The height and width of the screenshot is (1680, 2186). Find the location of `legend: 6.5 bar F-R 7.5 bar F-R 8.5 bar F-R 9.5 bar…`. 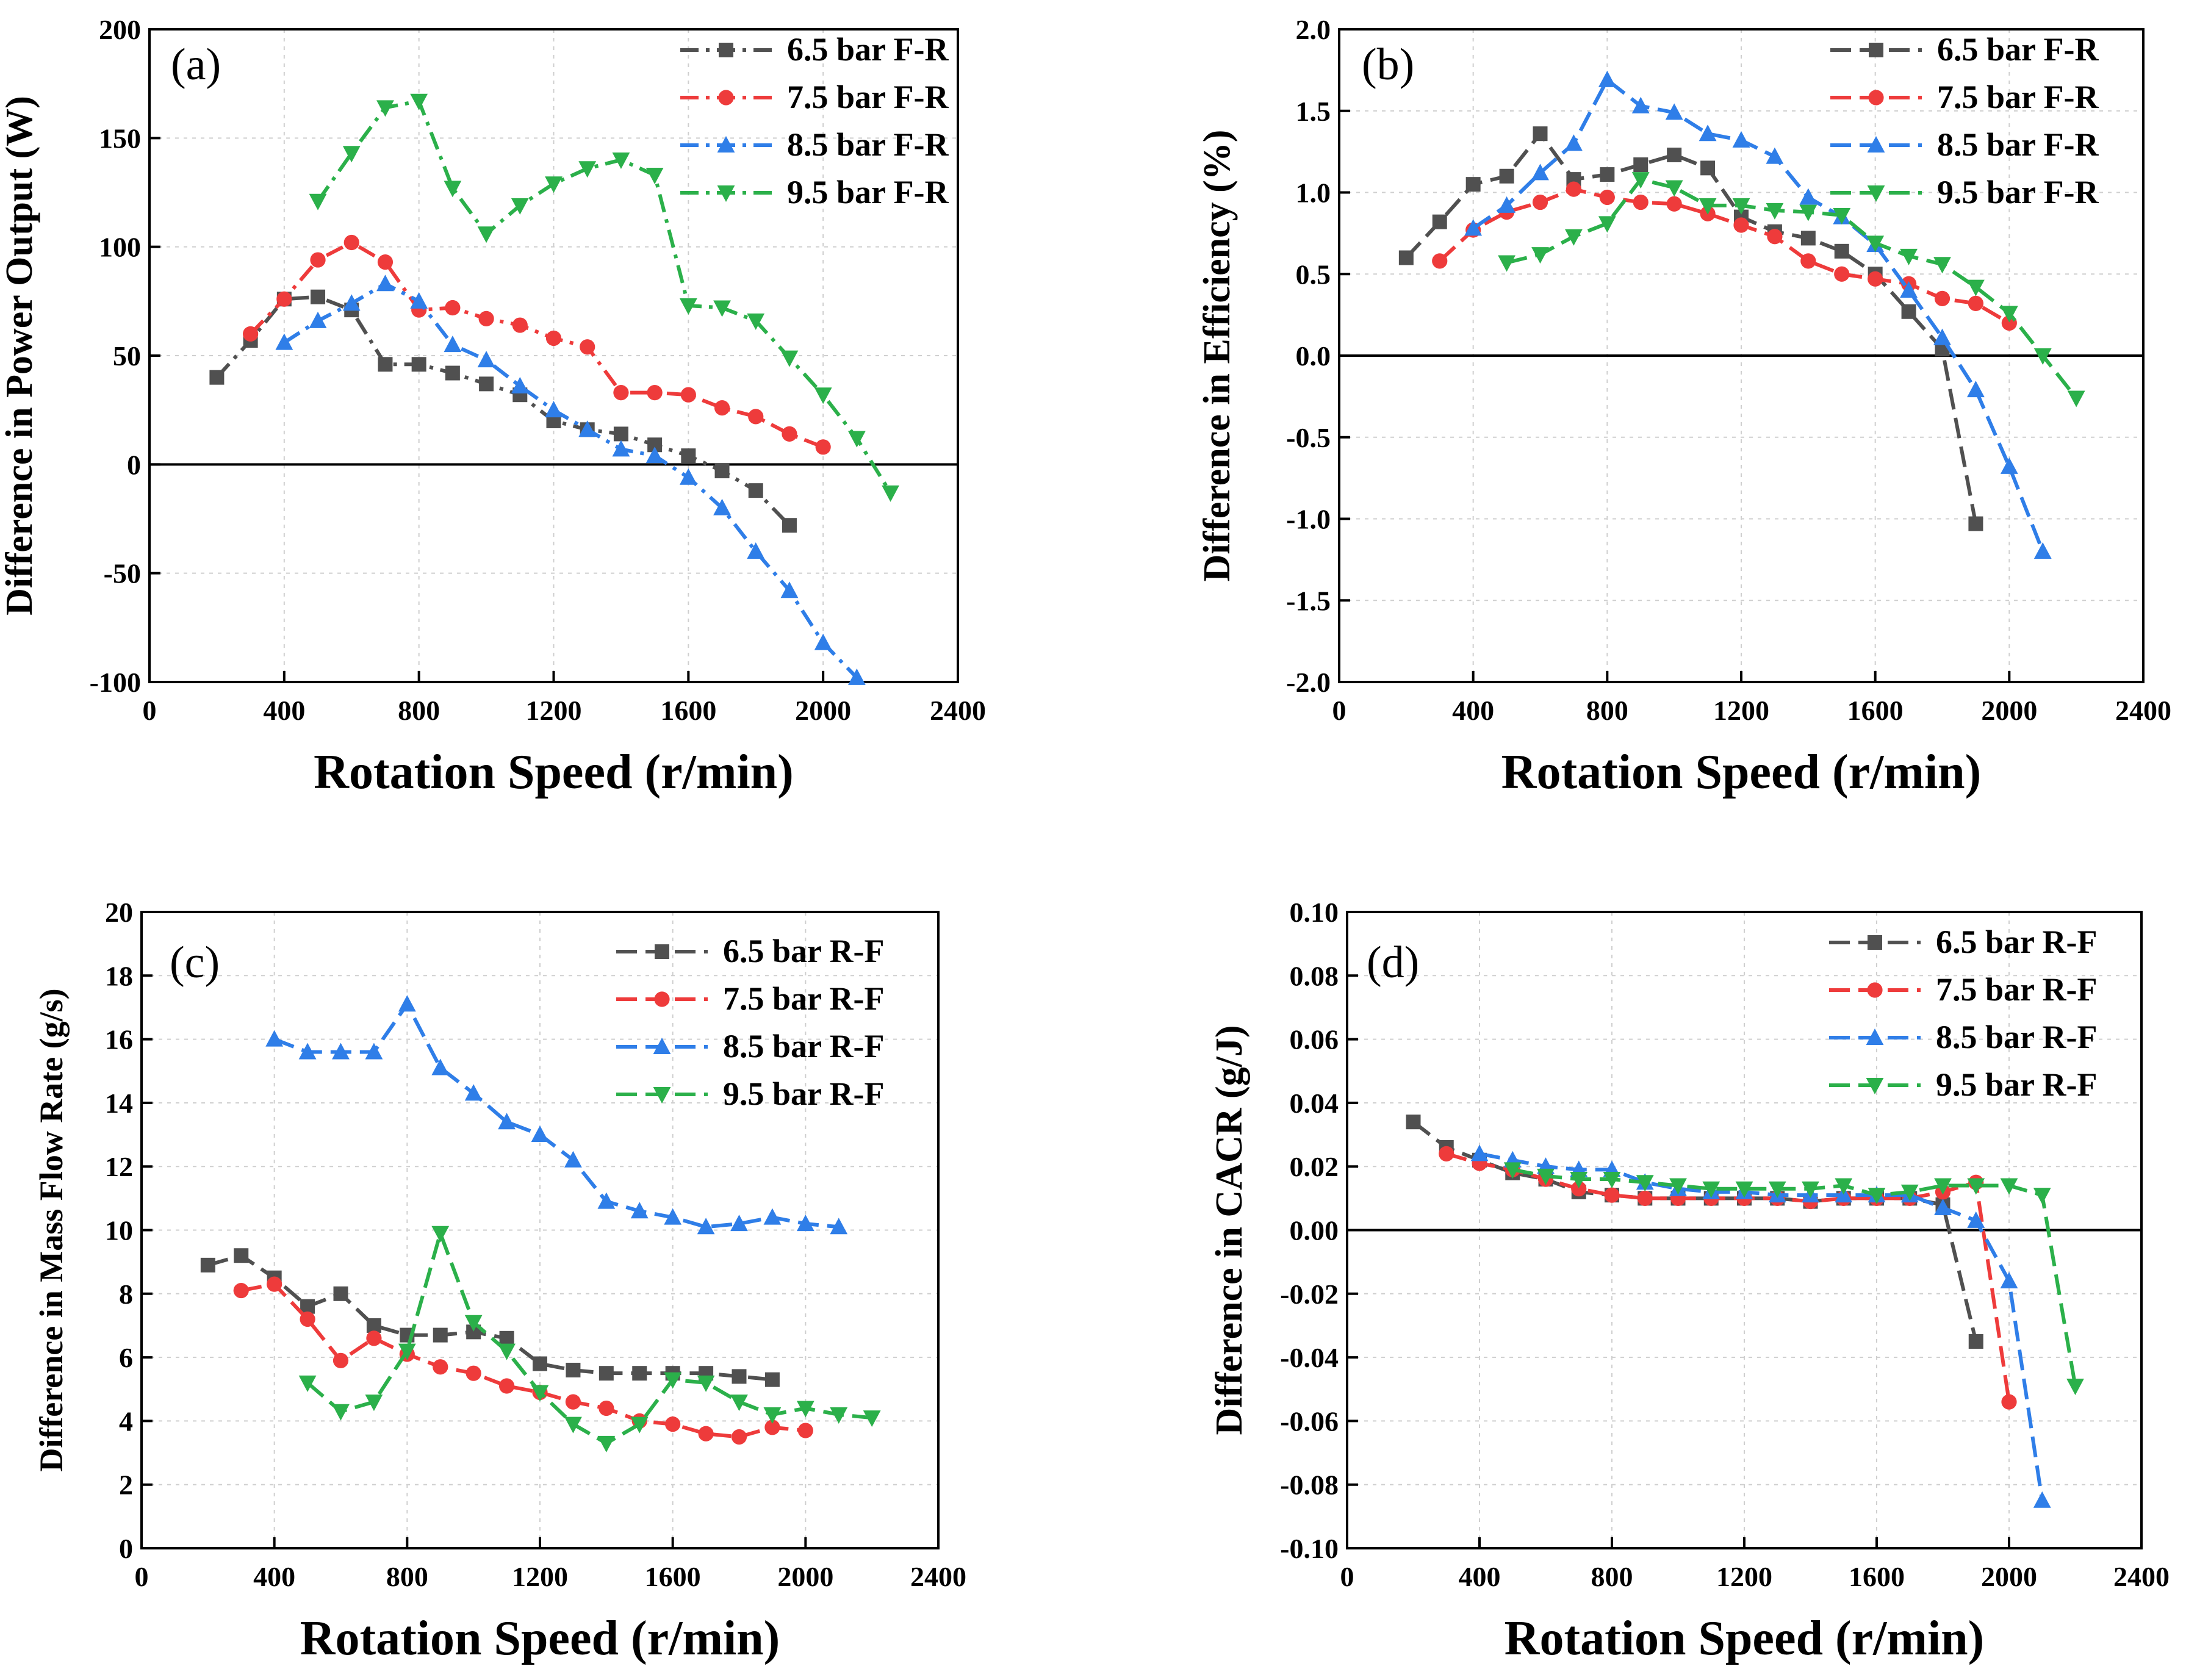

legend: 6.5 bar F-R 7.5 bar F-R 8.5 bar F-R 9.5 bar… is located at coordinates (815, 120).